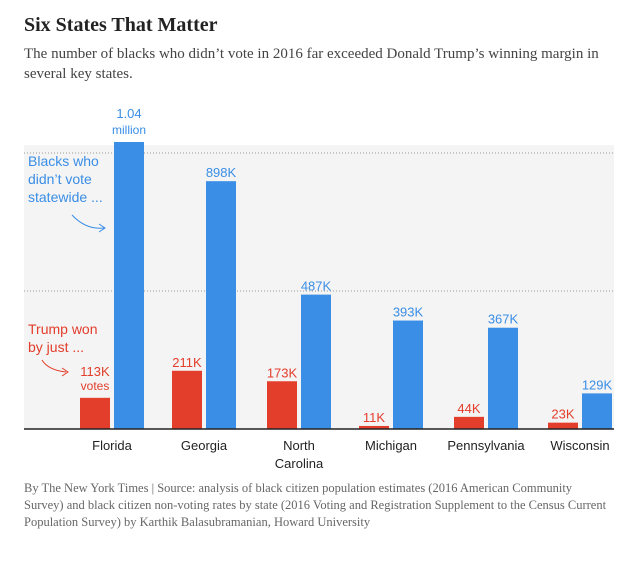  Describe the element at coordinates (187, 362) in the screenshot. I see `margin-value-label: 211K` at that location.